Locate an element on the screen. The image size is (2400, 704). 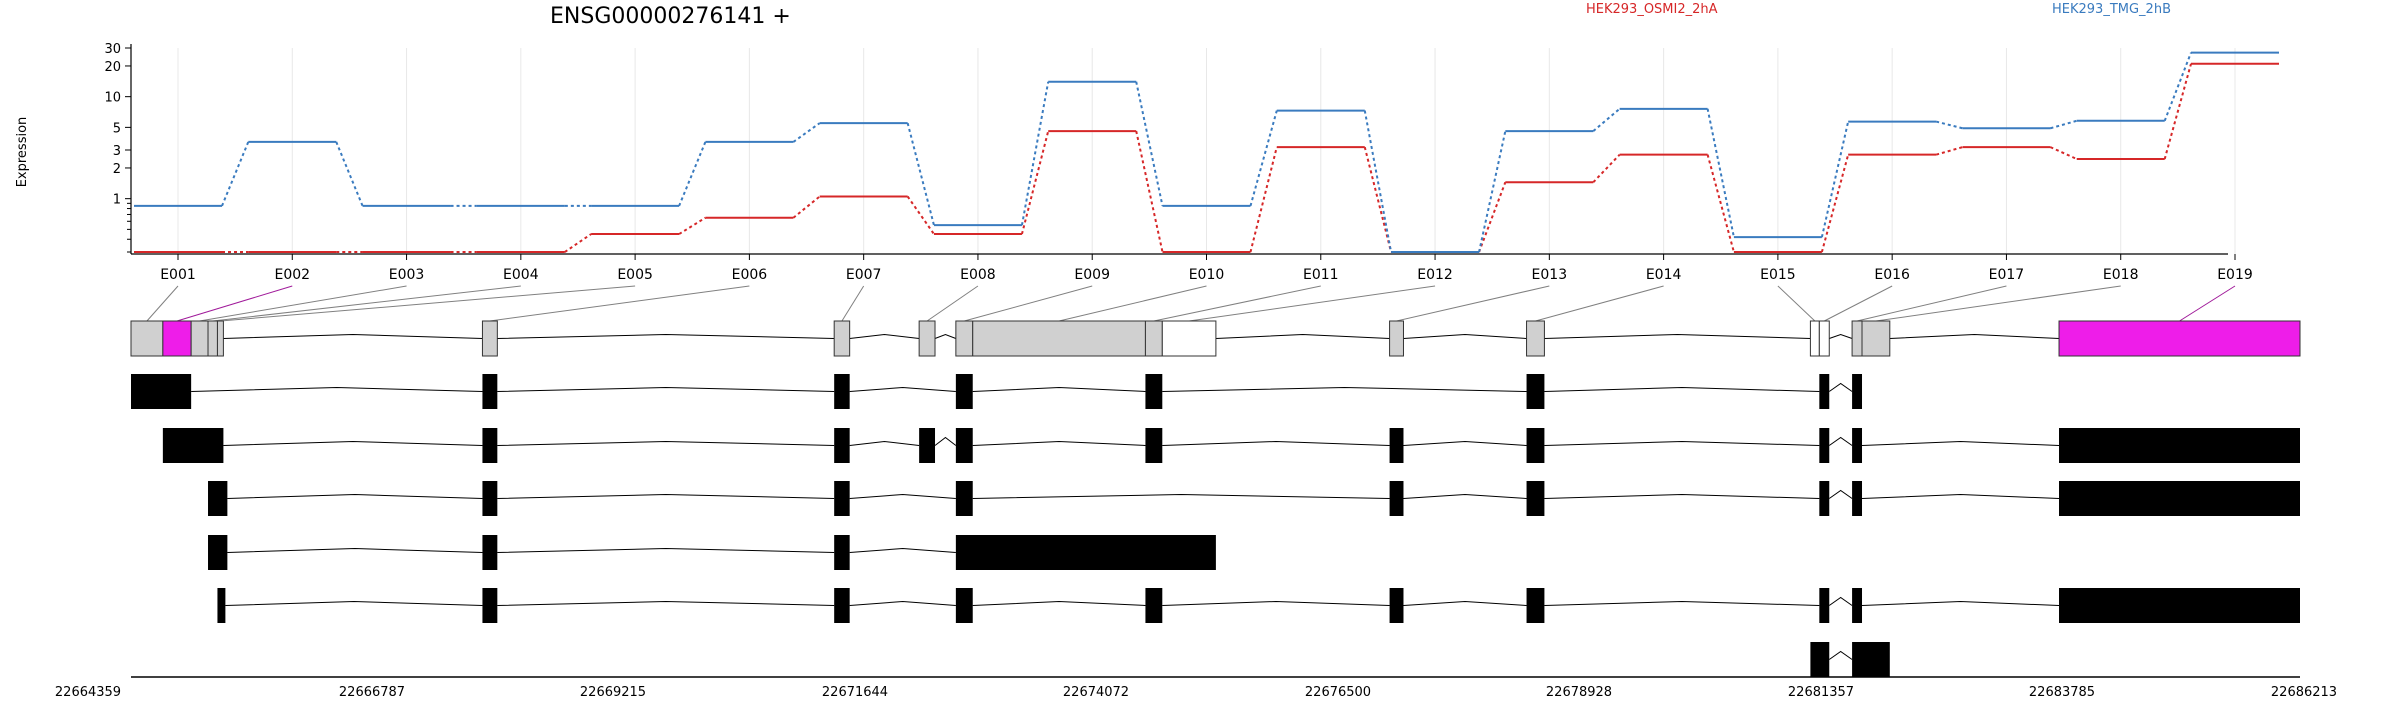
exon-bin-e008 is located at coordinates (927, 338).